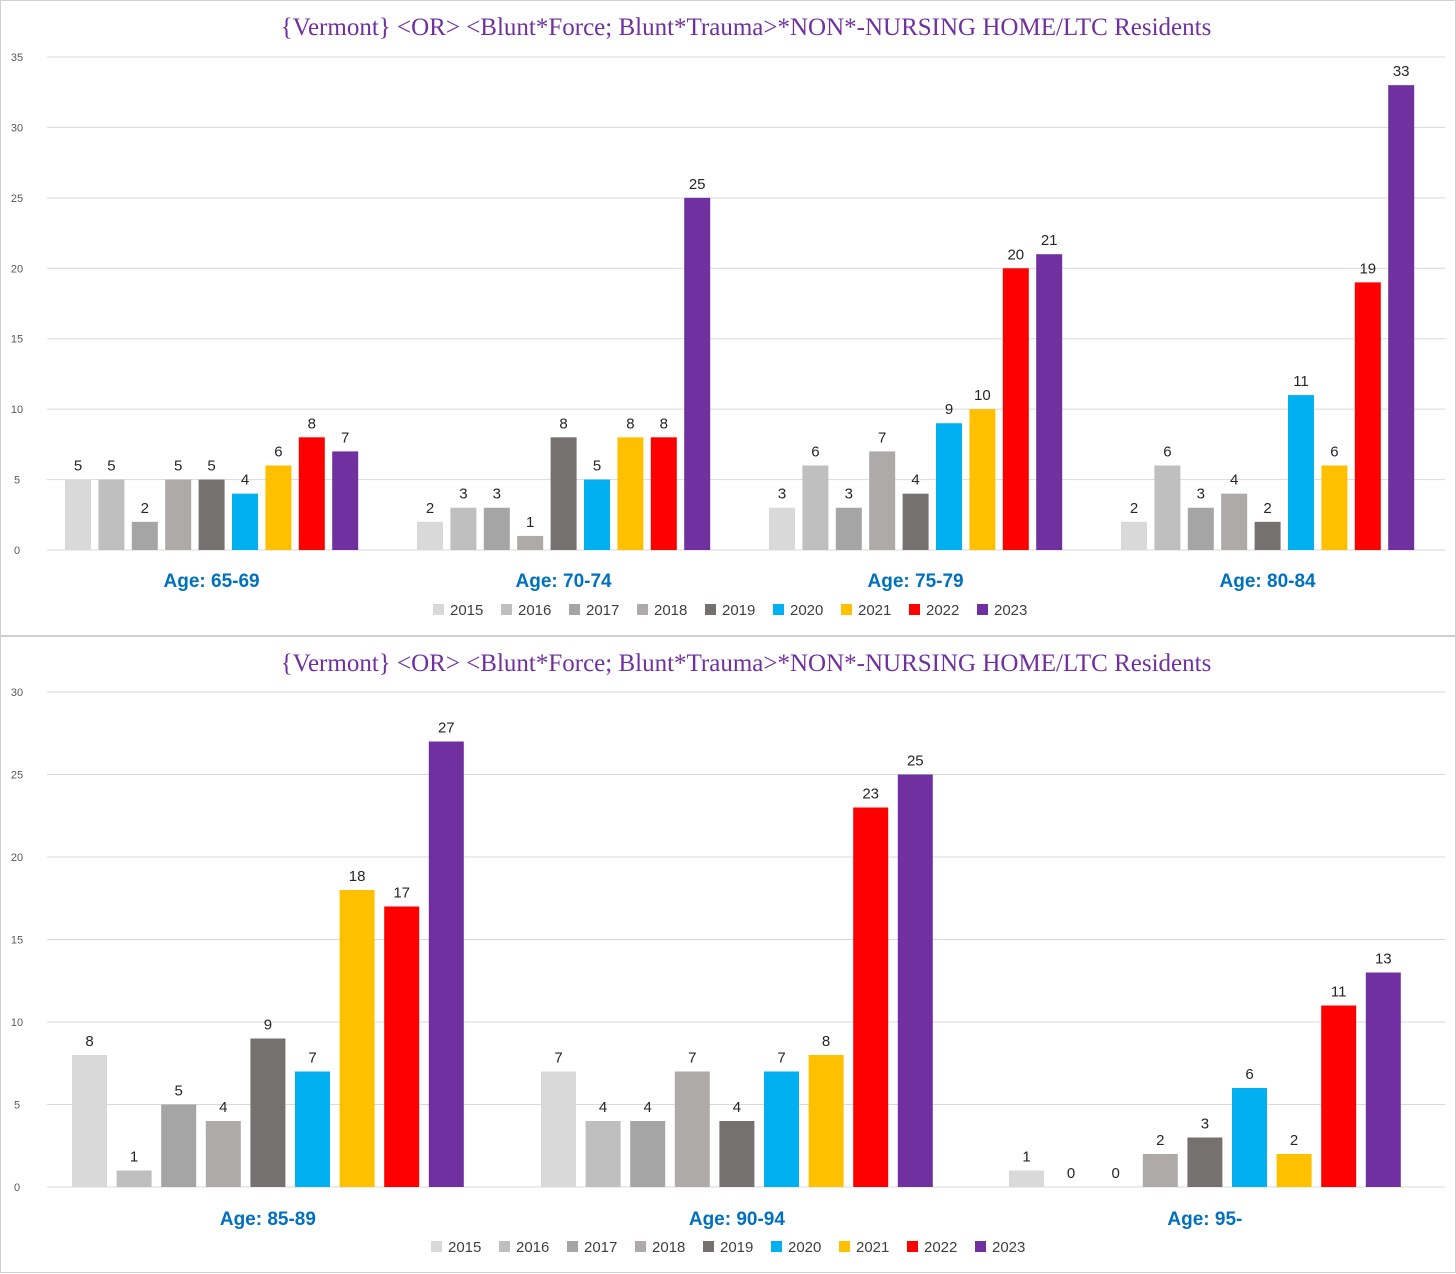 The width and height of the screenshot is (1456, 1274). I want to click on legend-label: 2017, so click(602, 610).